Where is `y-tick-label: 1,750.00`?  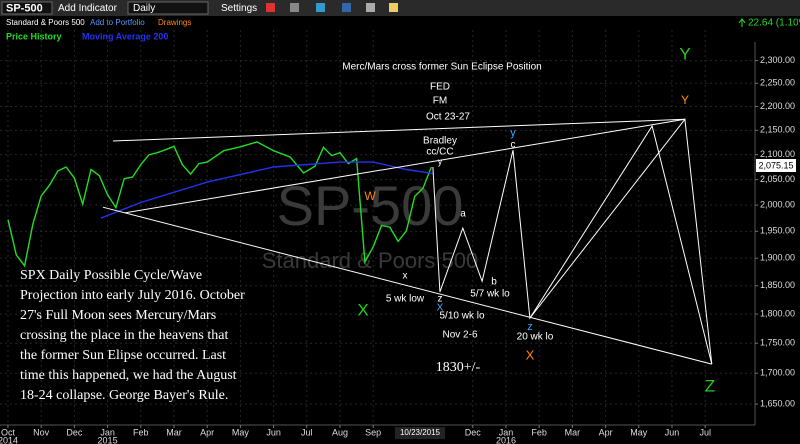
y-tick-label: 1,750.00 is located at coordinates (777, 343).